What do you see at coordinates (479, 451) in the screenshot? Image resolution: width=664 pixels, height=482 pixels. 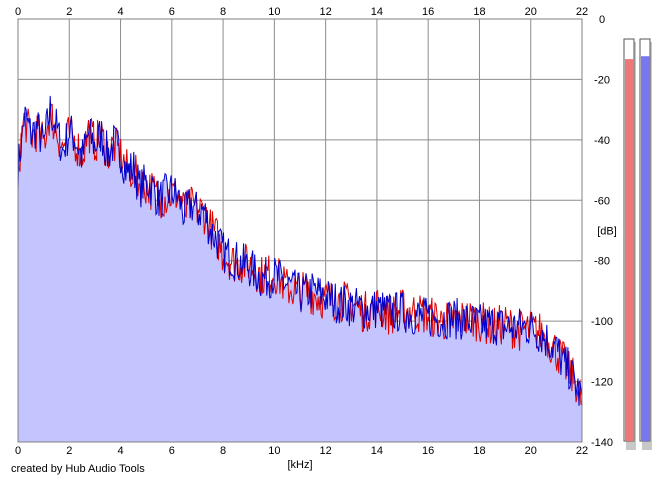 I see `x-tick-label-bottom: 18` at bounding box center [479, 451].